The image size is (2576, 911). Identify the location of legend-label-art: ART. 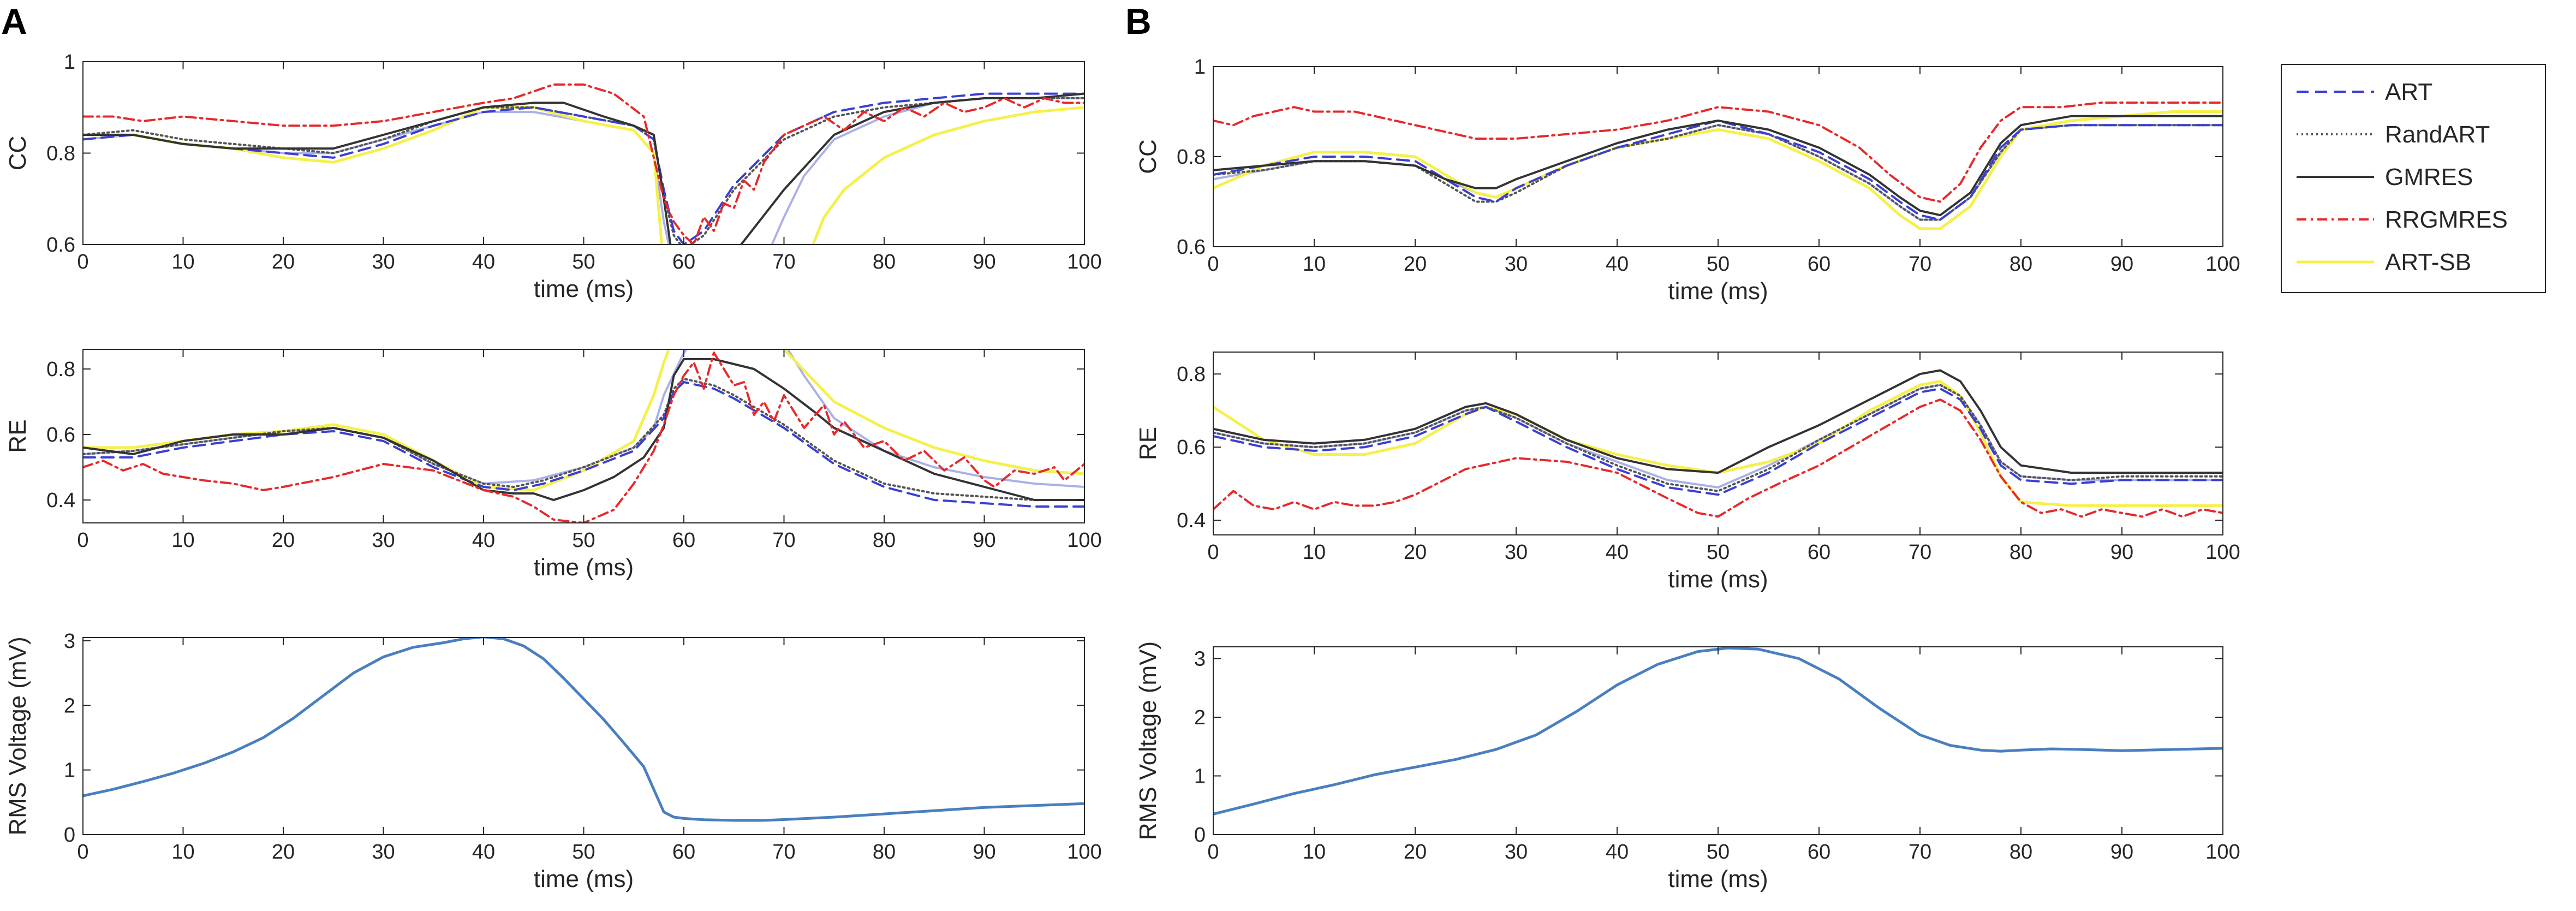
(2408, 92).